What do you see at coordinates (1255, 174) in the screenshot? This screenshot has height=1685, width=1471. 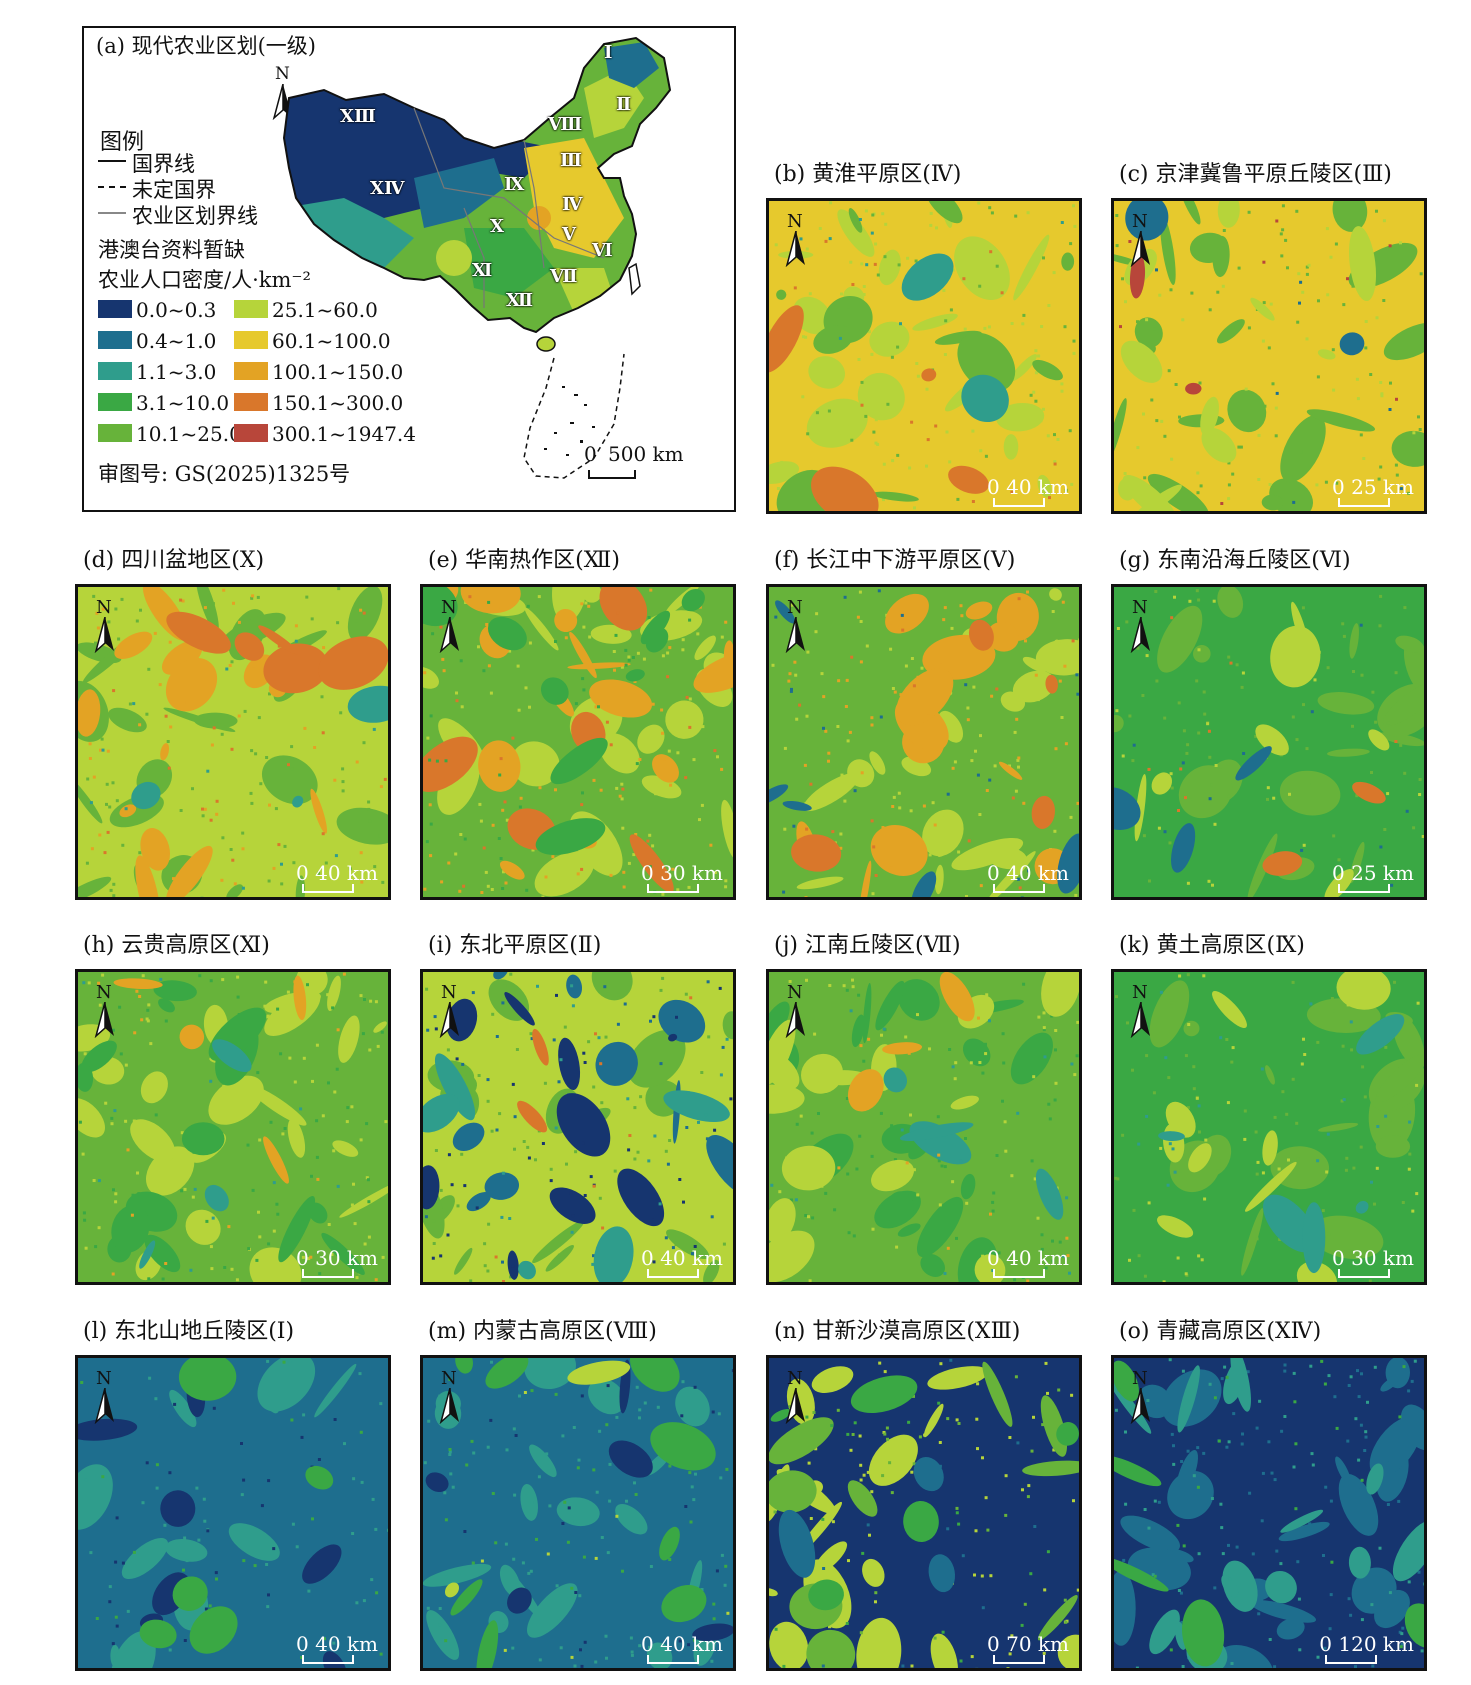 I see `panel-caption-c: (c) 京津冀鲁平原丘陵区(Ⅲ)` at bounding box center [1255, 174].